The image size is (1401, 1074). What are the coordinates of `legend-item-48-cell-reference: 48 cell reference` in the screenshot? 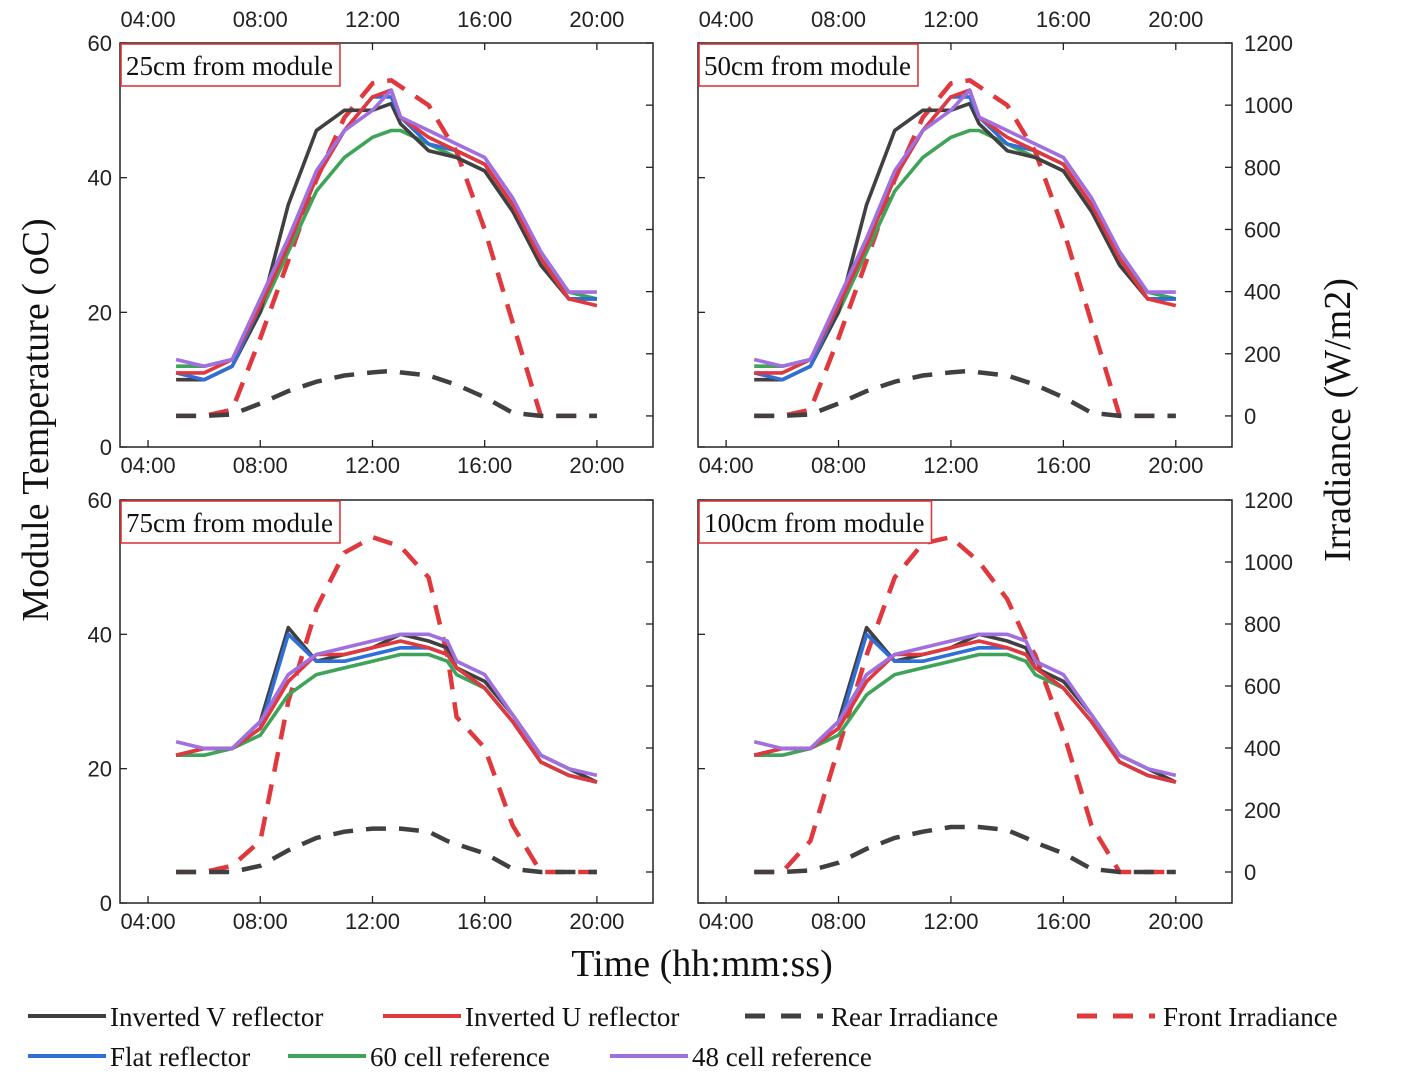 It's located at (741, 1057).